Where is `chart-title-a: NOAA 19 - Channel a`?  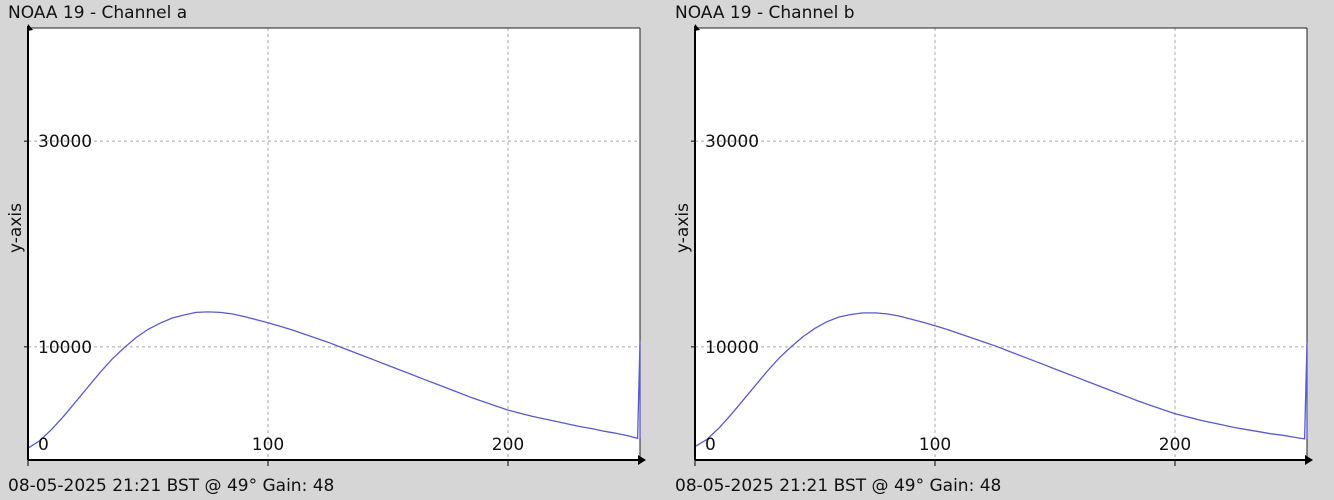 chart-title-a: NOAA 19 - Channel a is located at coordinates (98, 13).